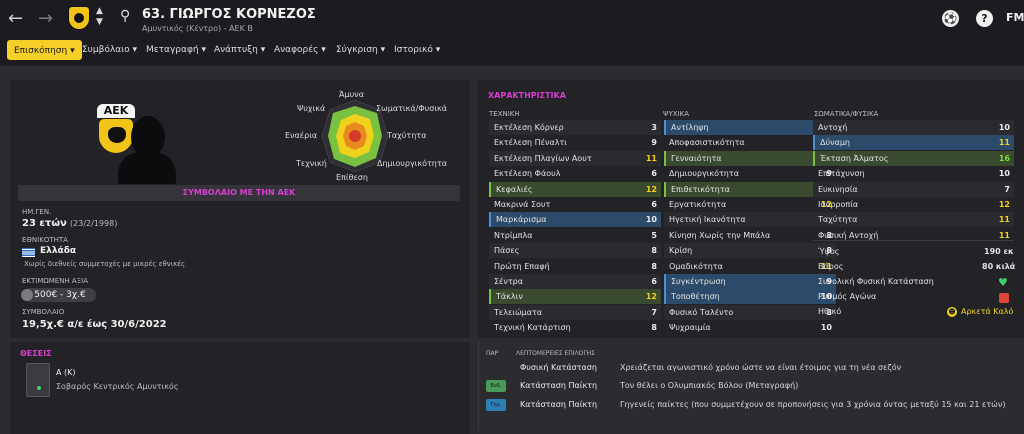 This screenshot has height=434, width=1024. Describe the element at coordinates (58, 295) in the screenshot. I see `value-pill: 500€ - 3χ.€` at that location.